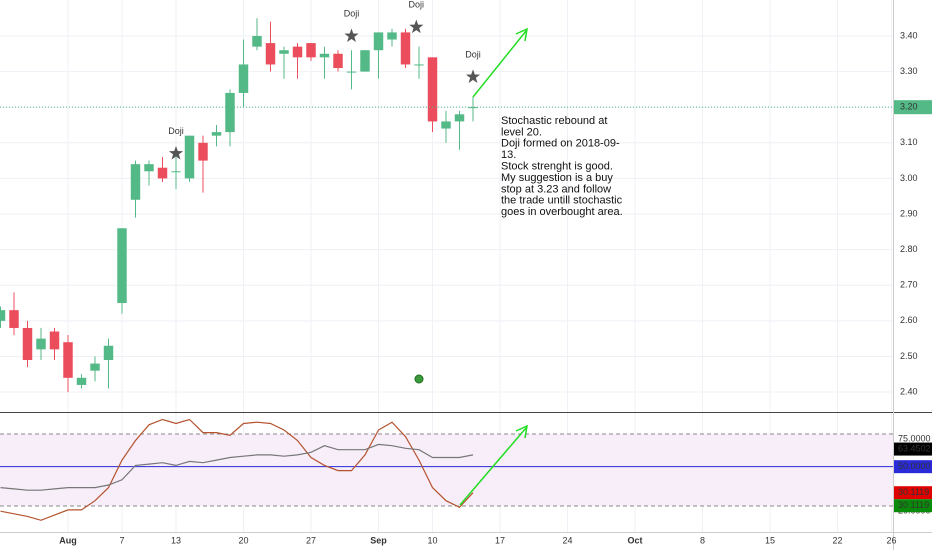 The width and height of the screenshot is (932, 550). Describe the element at coordinates (378, 540) in the screenshot. I see `x-tick-label: Sep` at that location.